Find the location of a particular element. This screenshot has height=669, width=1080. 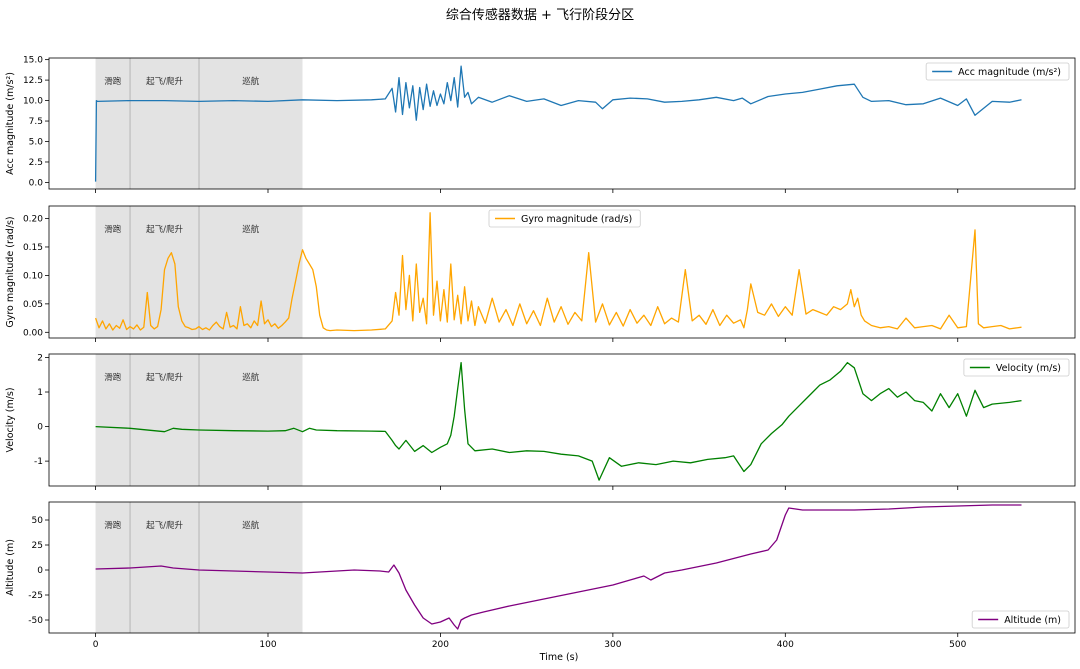

x-tick-label: 500 is located at coordinates (957, 645).